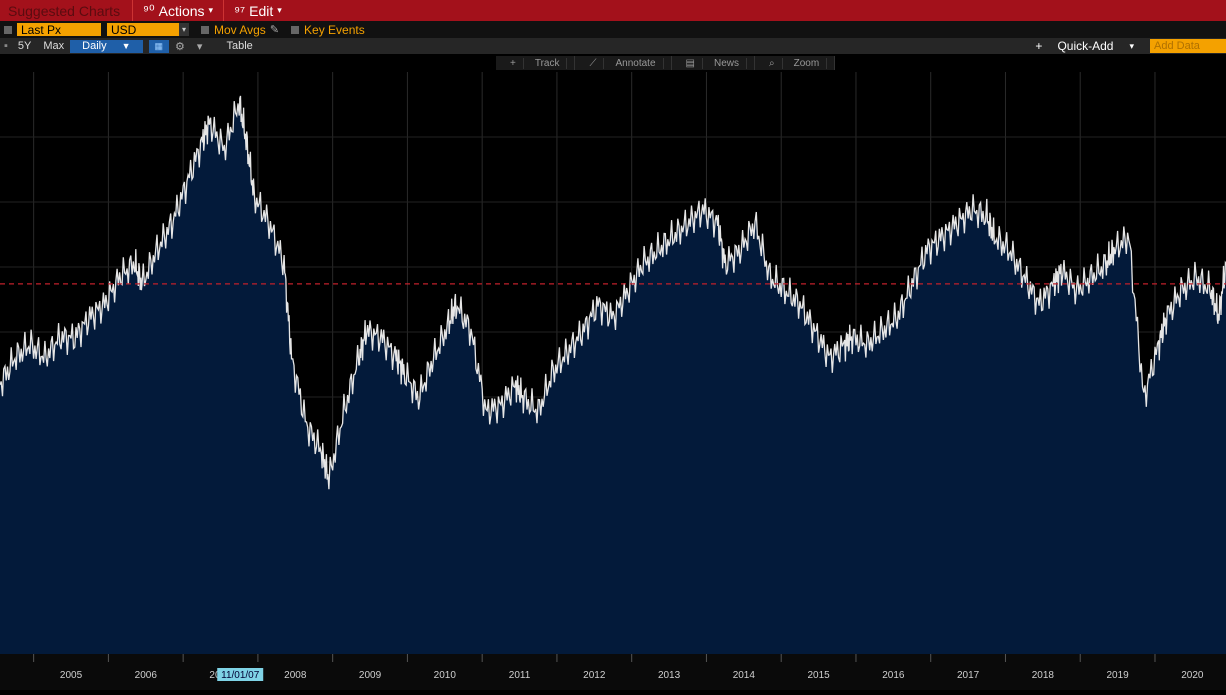 This screenshot has width=1226, height=695. I want to click on highlight-date-label: 11/01/07, so click(240, 675).